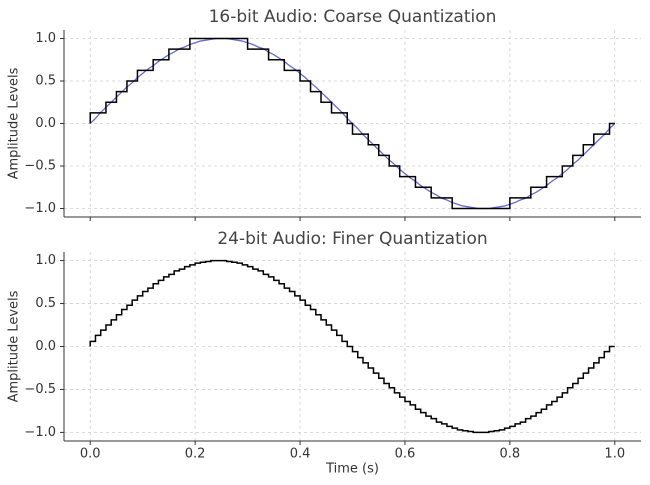 This screenshot has height=485, width=650. I want to click on x-tick-label: 0.4, so click(300, 454).